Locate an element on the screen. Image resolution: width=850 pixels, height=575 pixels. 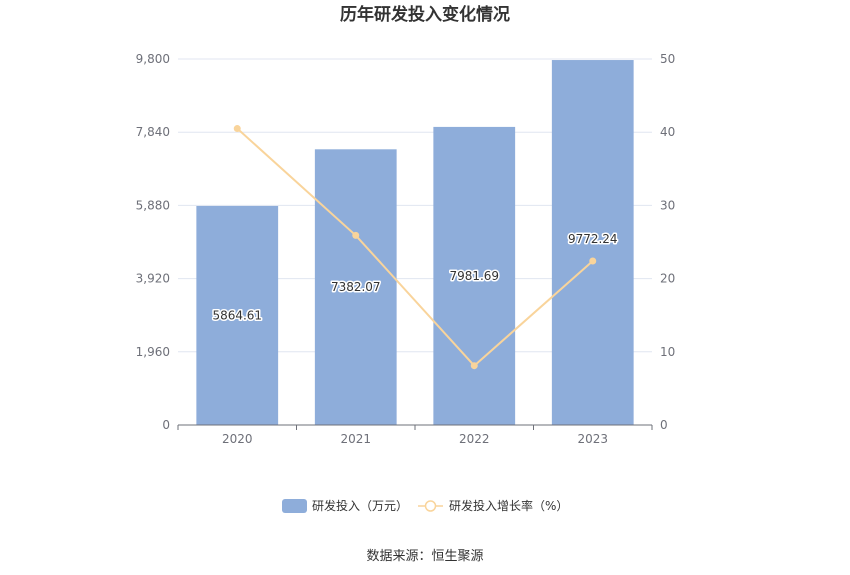
y-left-tick-label: 3,920 is located at coordinates (153, 279).